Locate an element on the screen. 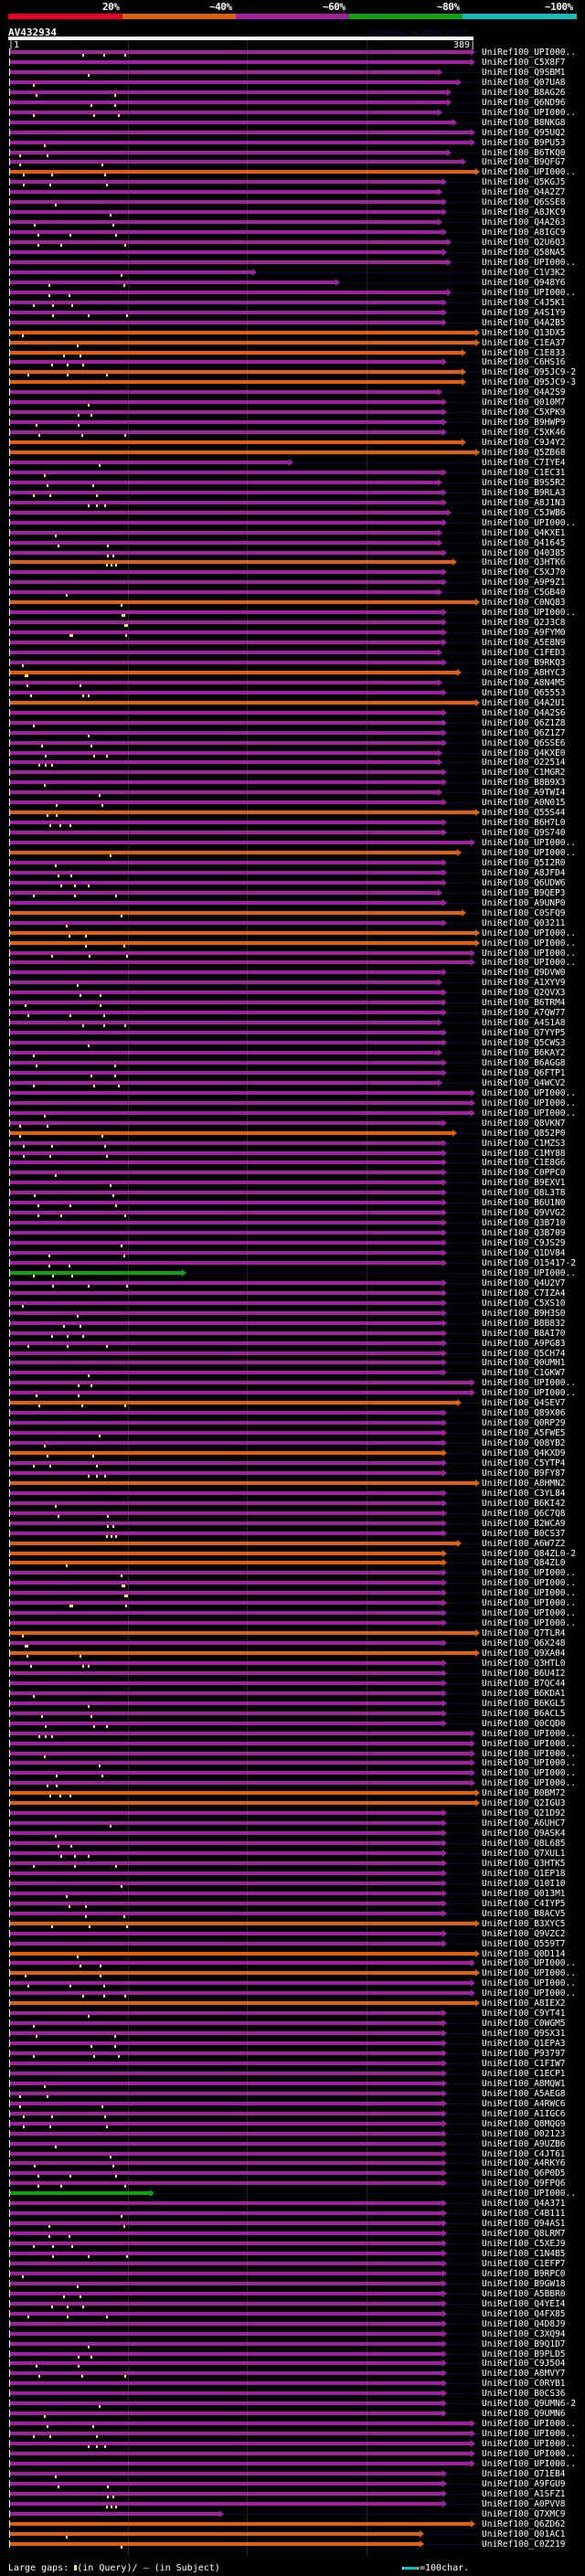 This screenshot has width=585, height=2576. hit-row: UniRef100_A8MVY7 is located at coordinates (293, 2374).